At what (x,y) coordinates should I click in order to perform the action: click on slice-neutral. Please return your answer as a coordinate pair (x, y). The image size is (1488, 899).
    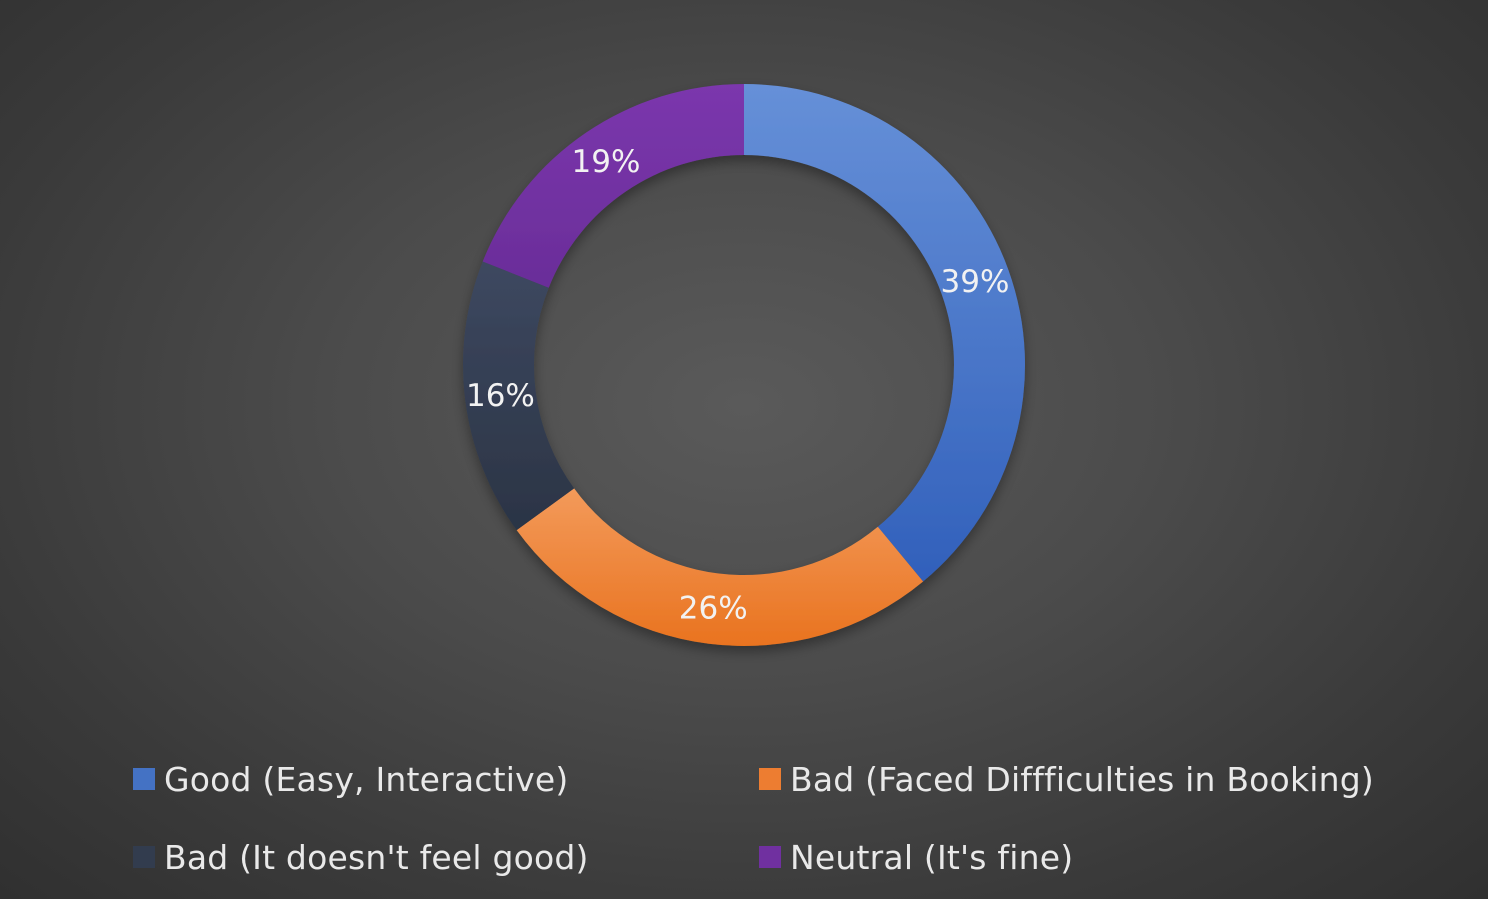
    Looking at the image, I should click on (613, 186).